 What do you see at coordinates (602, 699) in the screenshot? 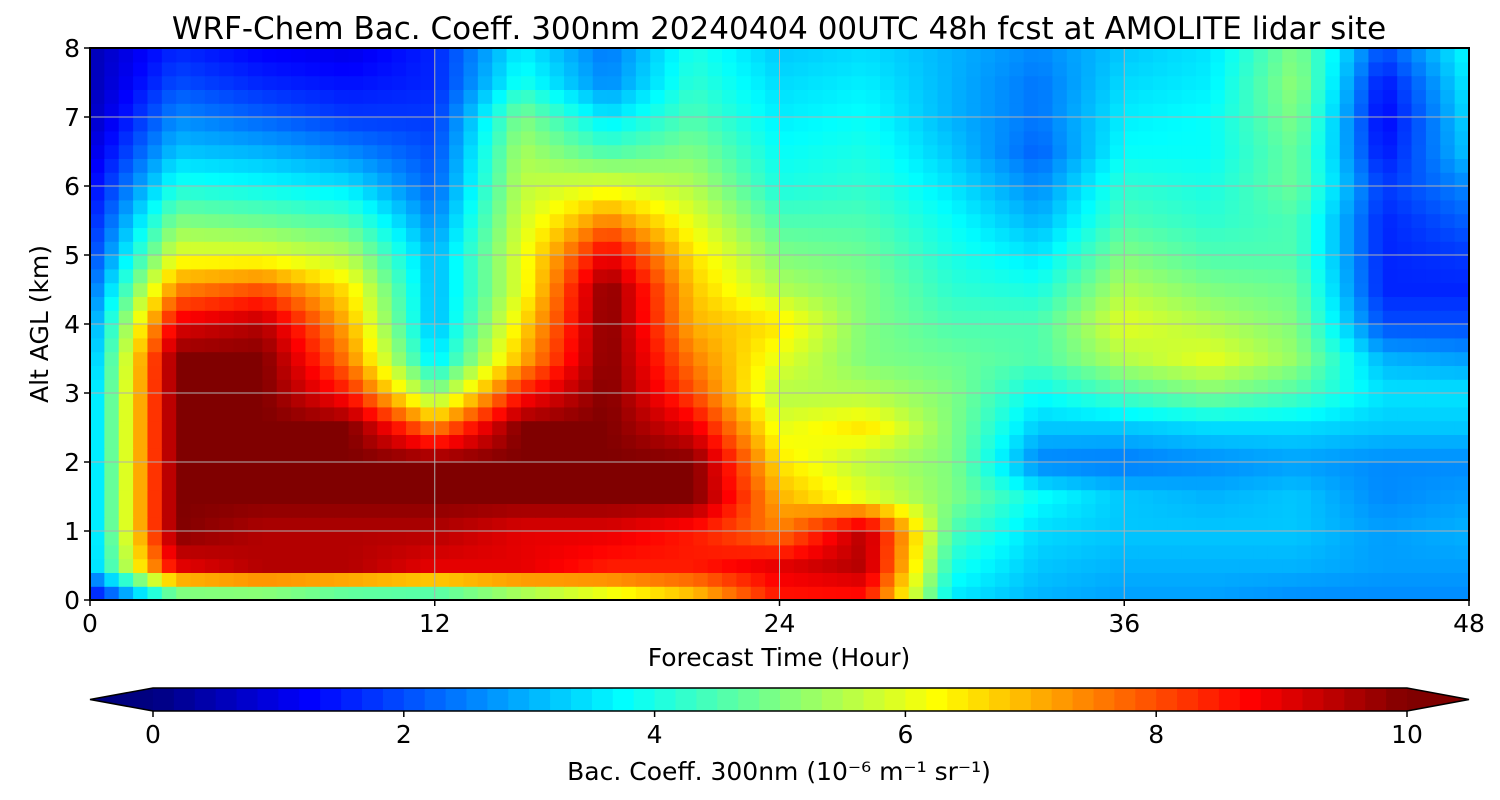
I see `colorbar-segment` at bounding box center [602, 699].